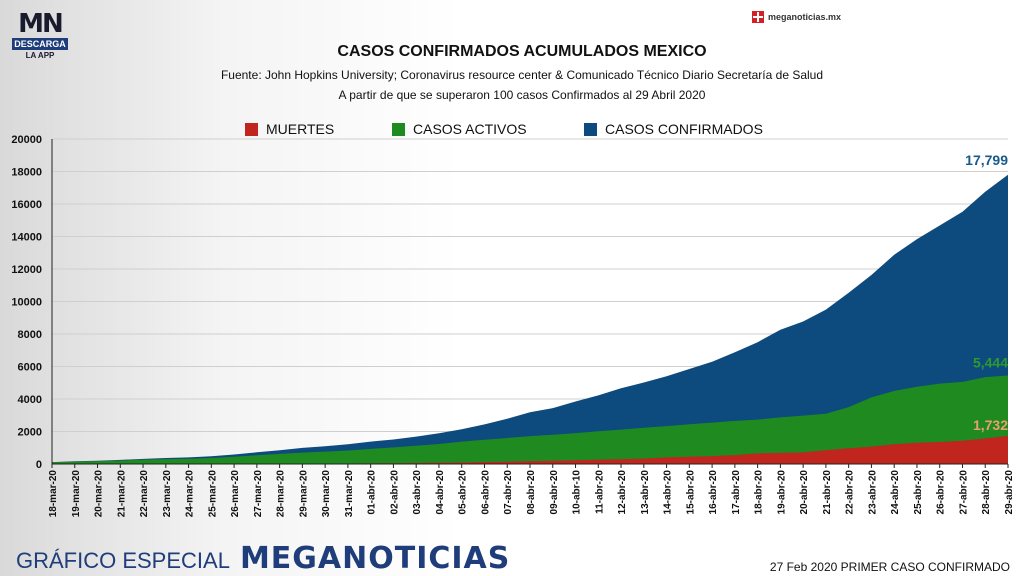 The height and width of the screenshot is (576, 1024). What do you see at coordinates (39, 465) in the screenshot?
I see `y-tick-label: 0` at bounding box center [39, 465].